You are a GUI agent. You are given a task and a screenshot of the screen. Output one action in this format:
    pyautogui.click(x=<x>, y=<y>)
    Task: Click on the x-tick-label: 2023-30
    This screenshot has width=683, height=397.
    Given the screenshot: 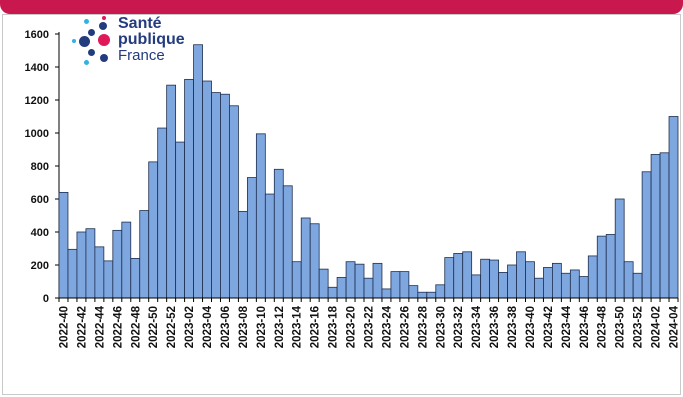 What is the action you would take?
    pyautogui.click(x=441, y=327)
    